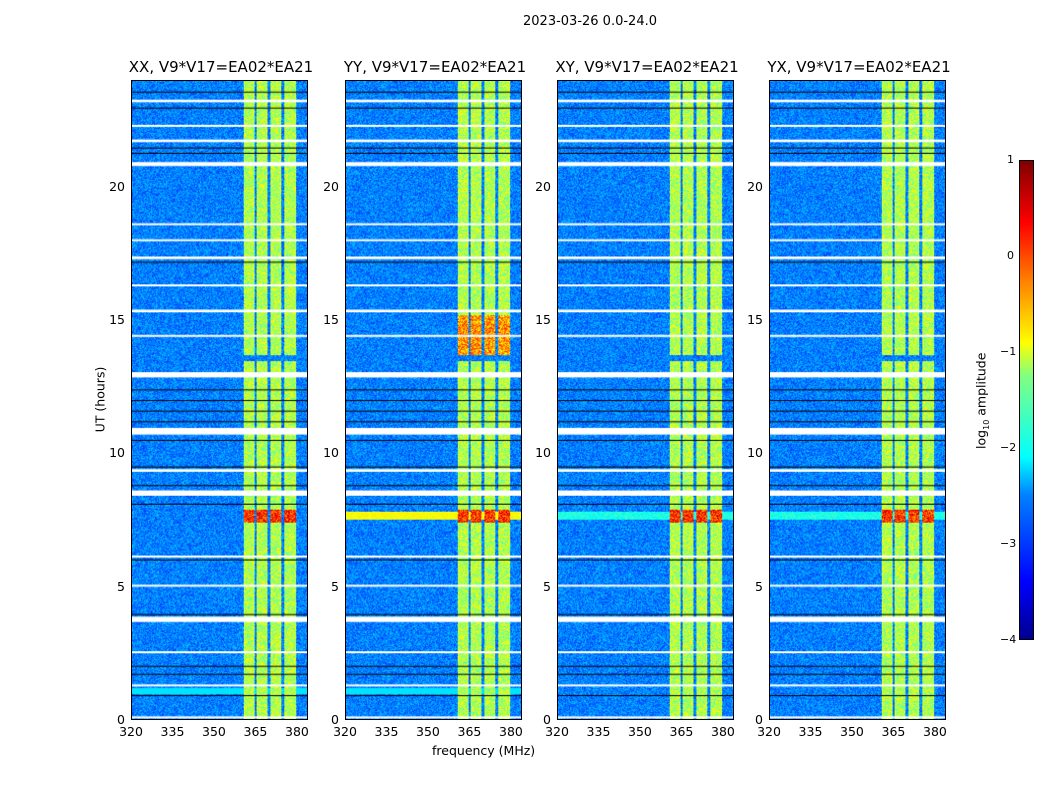  What do you see at coordinates (484, 750) in the screenshot?
I see `x-axis-label: frequency (MHz)` at bounding box center [484, 750].